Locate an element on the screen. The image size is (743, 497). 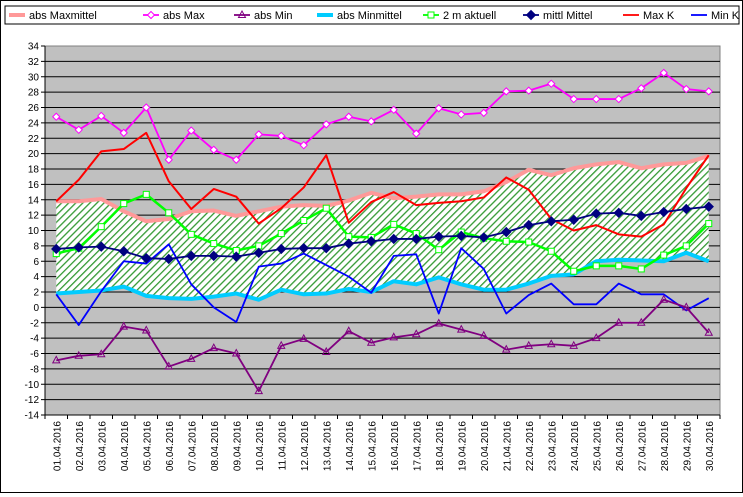
y-tick-label: 12 is located at coordinates (34, 216).